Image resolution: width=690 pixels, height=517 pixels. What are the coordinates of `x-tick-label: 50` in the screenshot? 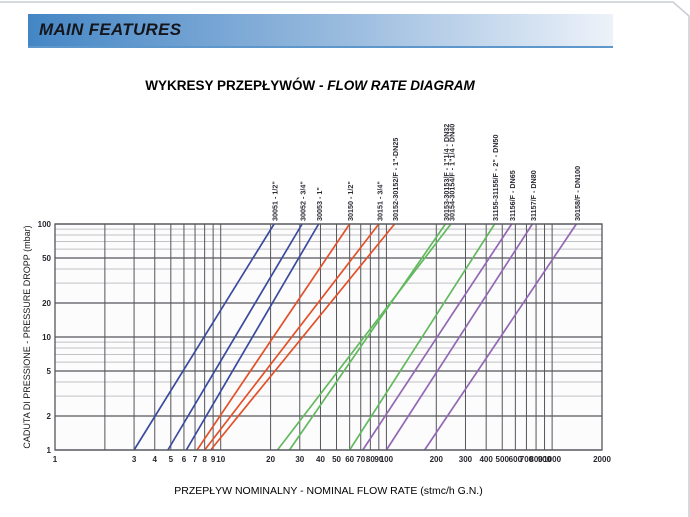 It's located at (336, 459).